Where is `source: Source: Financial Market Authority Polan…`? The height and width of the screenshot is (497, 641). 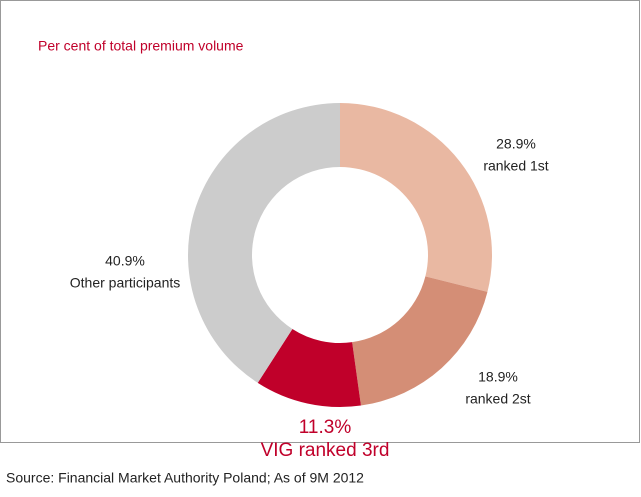
source: Source: Financial Market Authority Polan… is located at coordinates (185, 478).